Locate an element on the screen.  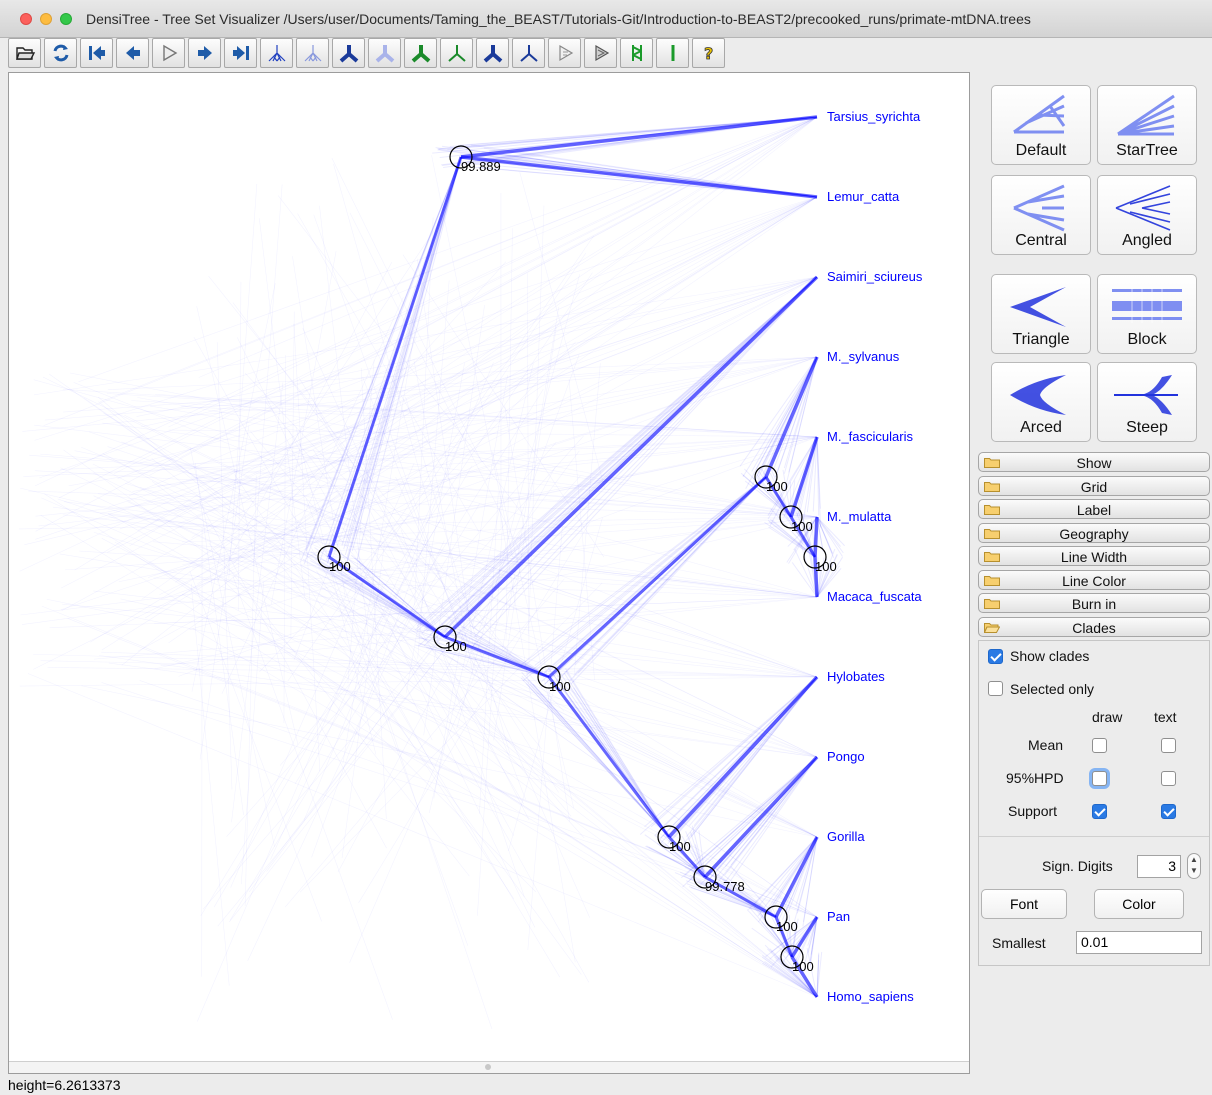
smallest-field: 0.01 is located at coordinates (1139, 942).